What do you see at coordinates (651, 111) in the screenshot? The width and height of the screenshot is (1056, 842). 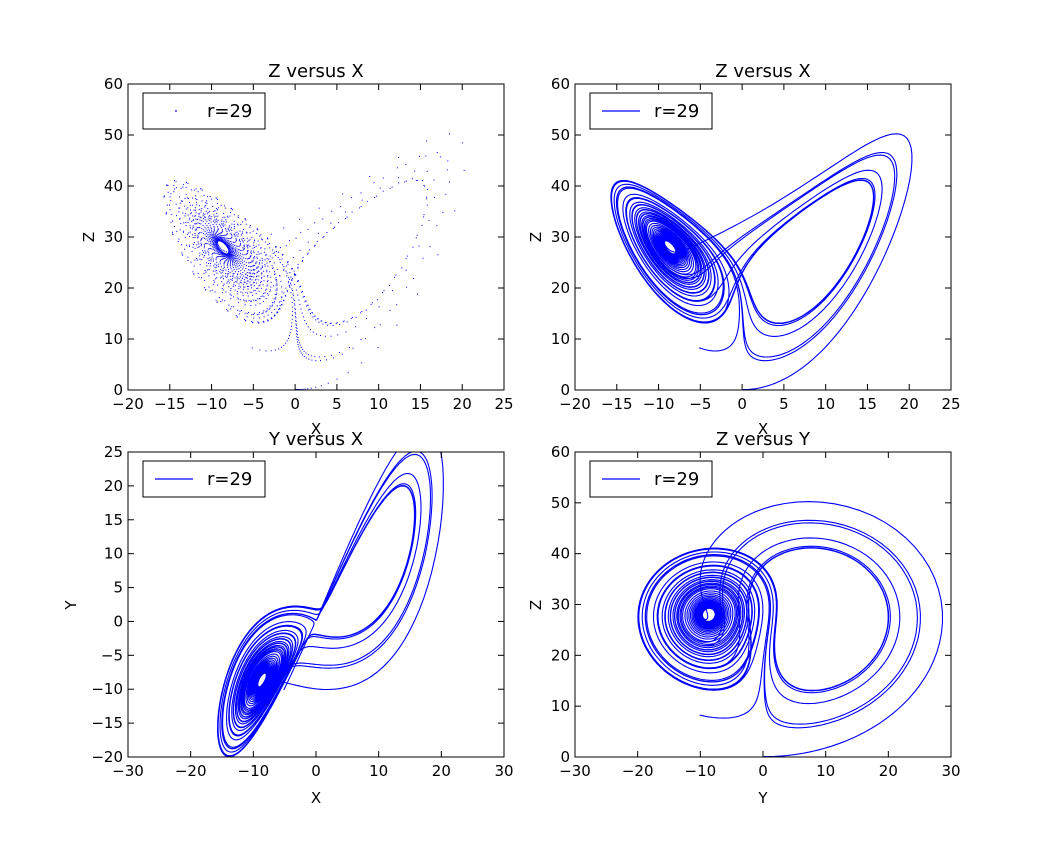 I see `legend: r=29` at bounding box center [651, 111].